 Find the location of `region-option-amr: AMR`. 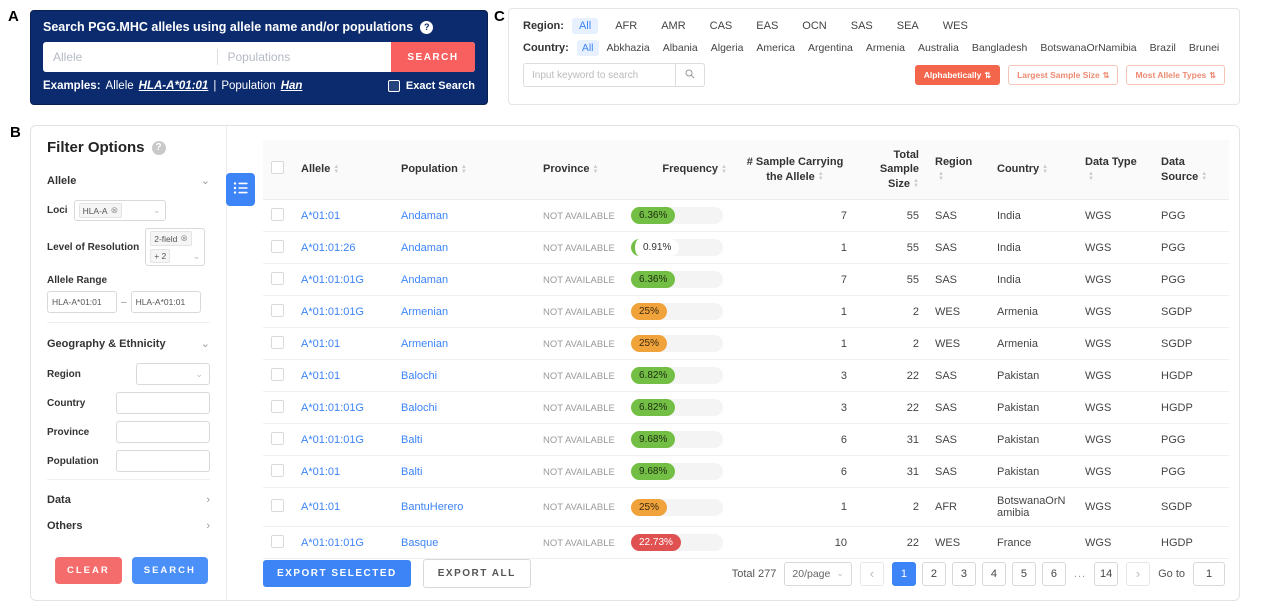

region-option-amr: AMR is located at coordinates (673, 26).